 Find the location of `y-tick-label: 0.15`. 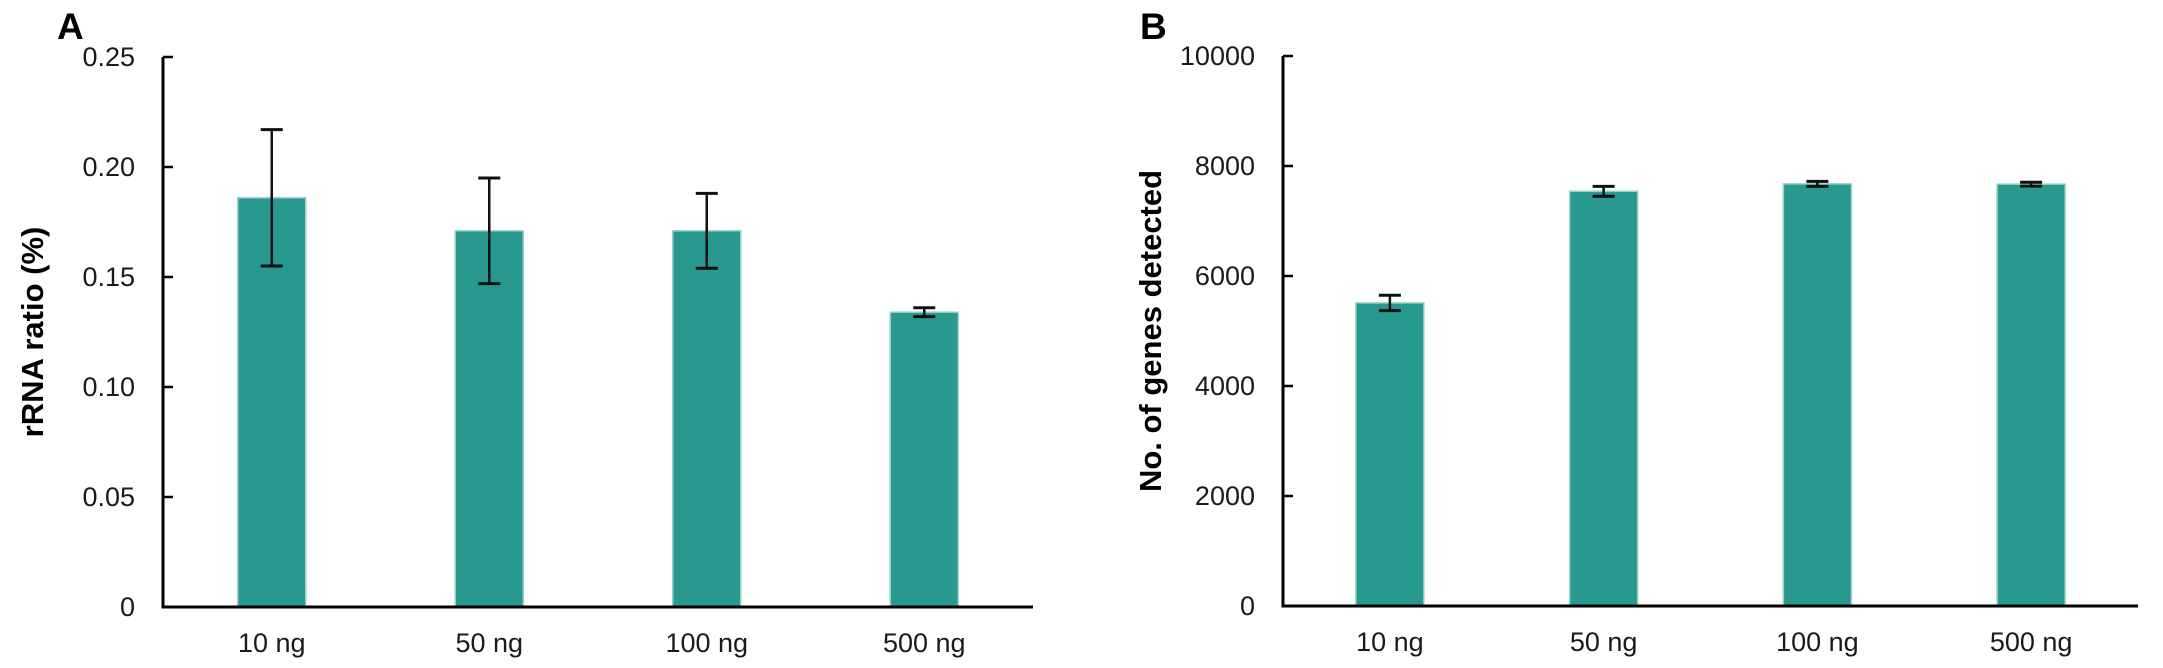

y-tick-label: 0.15 is located at coordinates (108, 277).